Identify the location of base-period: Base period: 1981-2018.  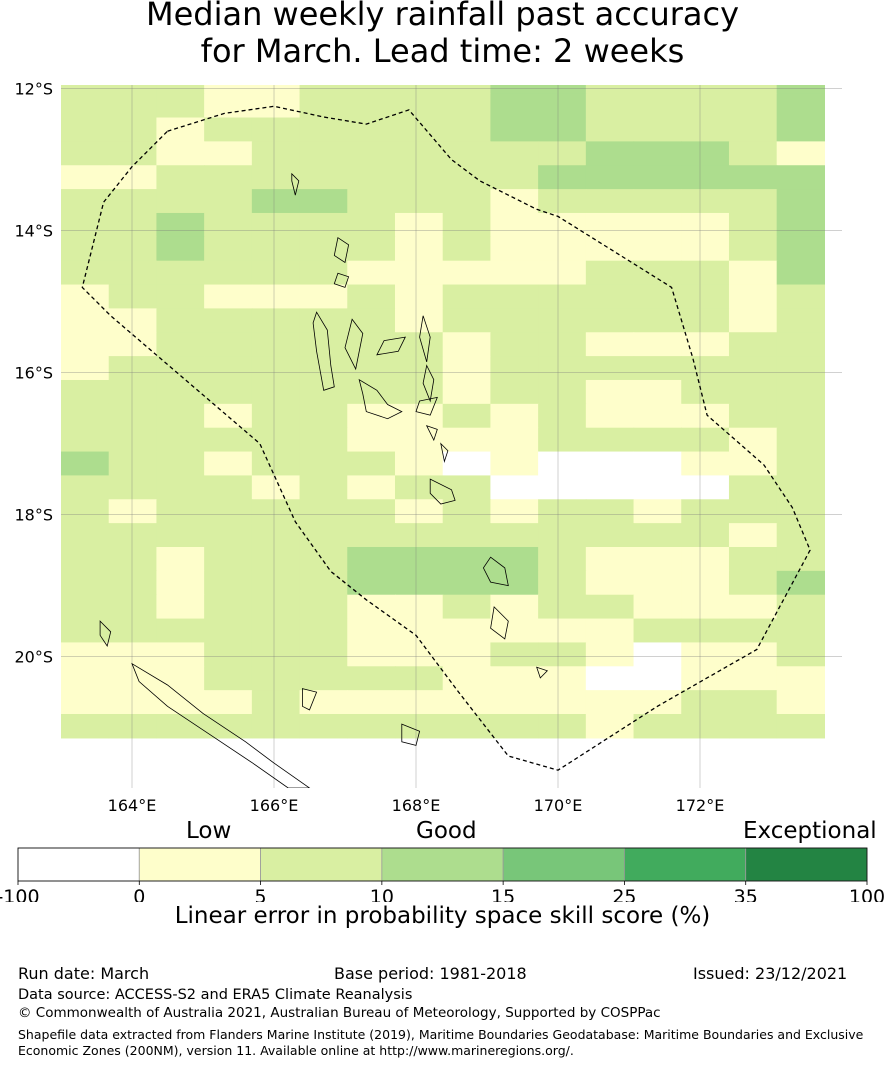
(430, 973).